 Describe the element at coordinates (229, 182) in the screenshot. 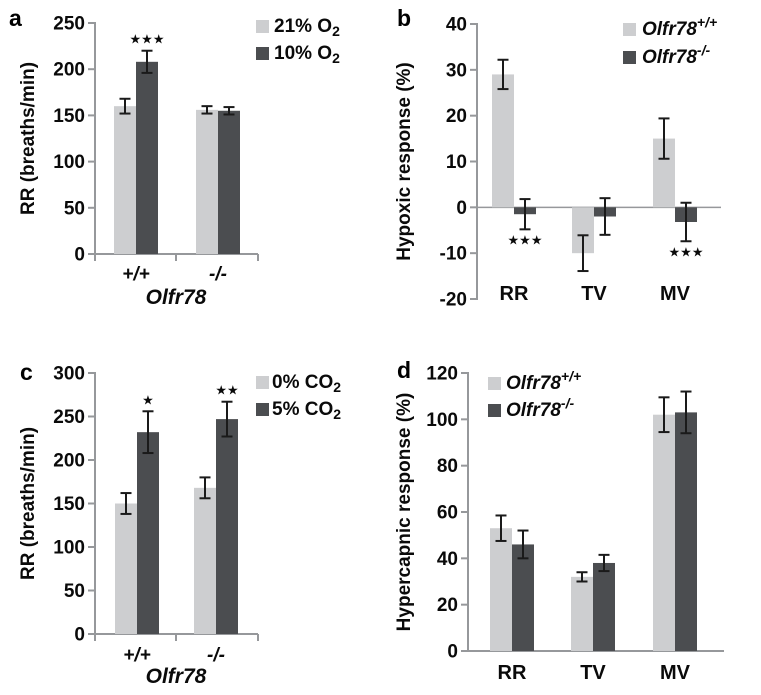

I see `bar-a--/--dark` at that location.